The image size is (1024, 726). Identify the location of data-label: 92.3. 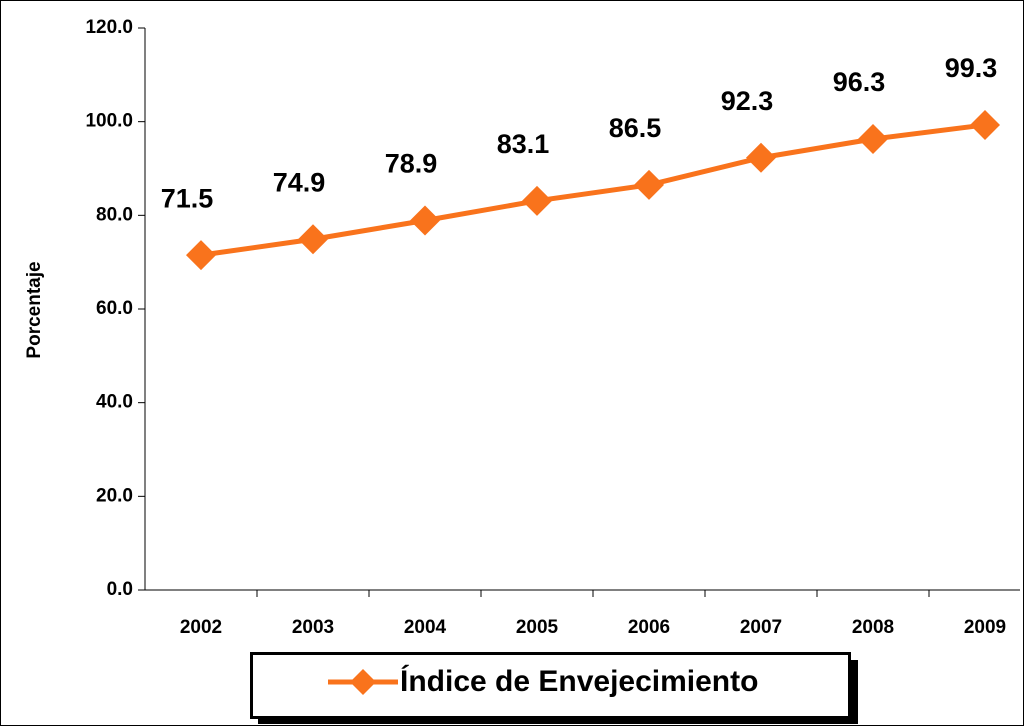
(747, 101).